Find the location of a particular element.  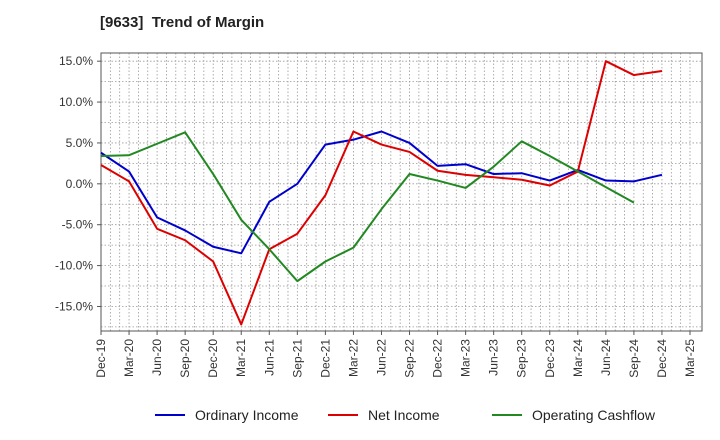

x-tick-label: Mar-20 is located at coordinates (129, 358).